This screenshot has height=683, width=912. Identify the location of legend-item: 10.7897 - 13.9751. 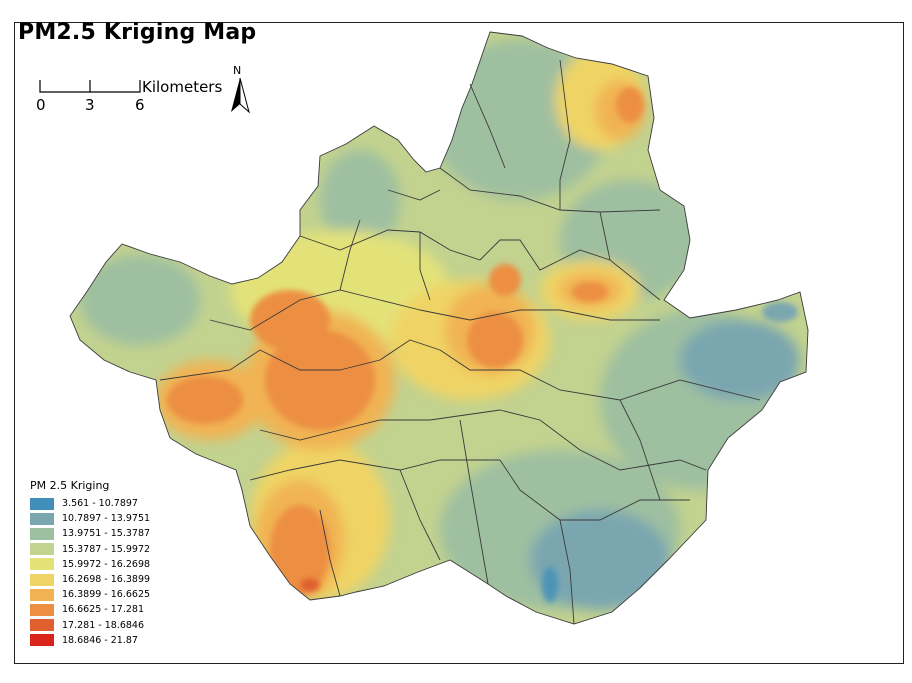
(115, 518).